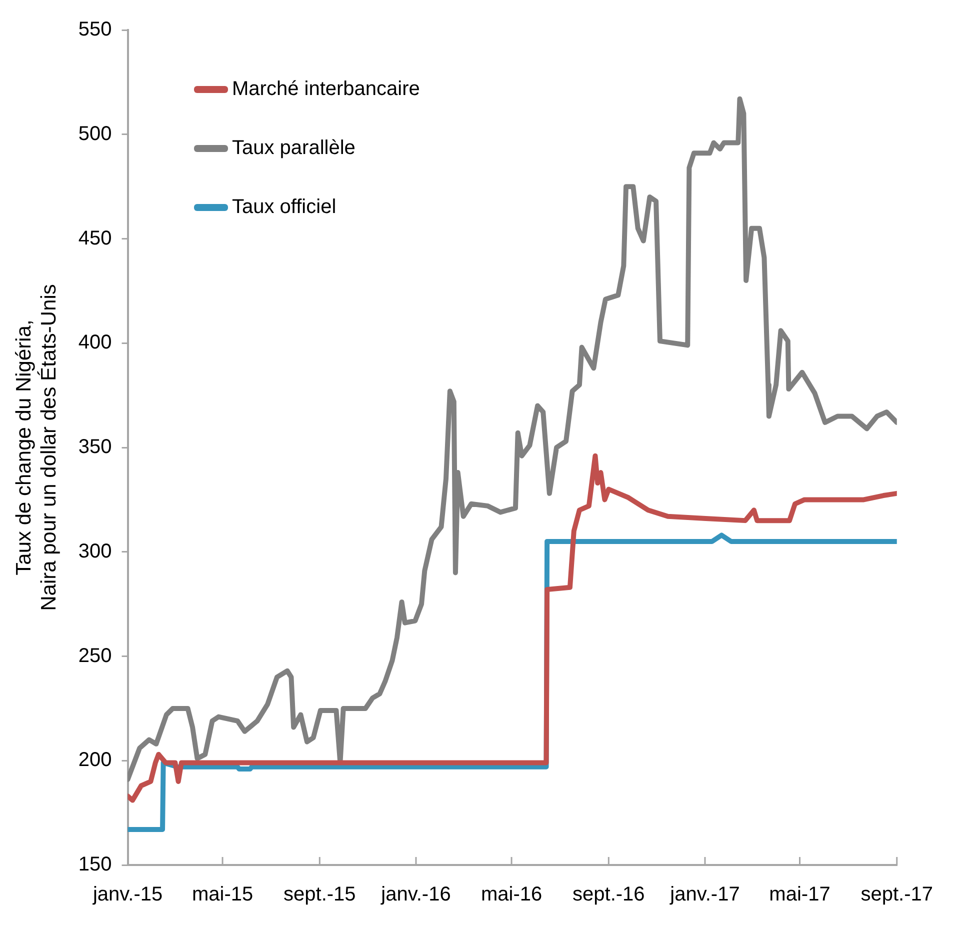  What do you see at coordinates (223, 895) in the screenshot?
I see `x-tick-label: mai-15` at bounding box center [223, 895].